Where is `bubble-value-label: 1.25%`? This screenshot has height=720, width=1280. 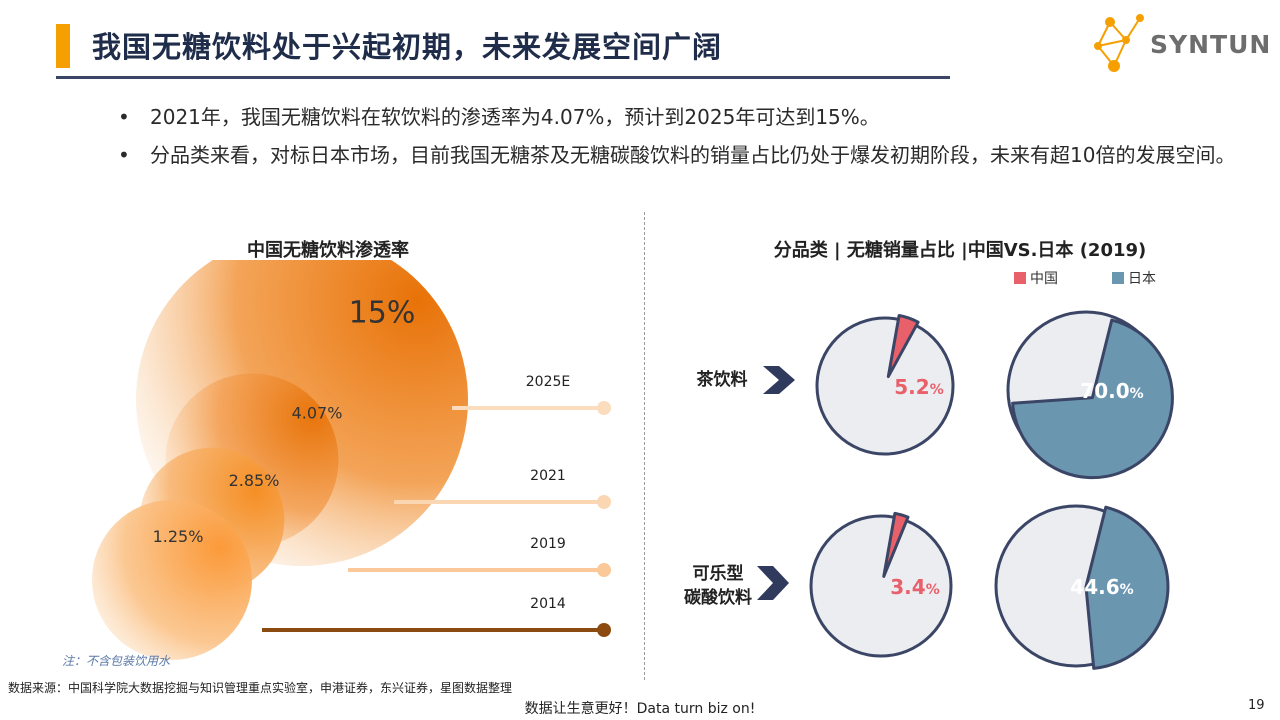 bubble-value-label: 1.25% is located at coordinates (178, 536).